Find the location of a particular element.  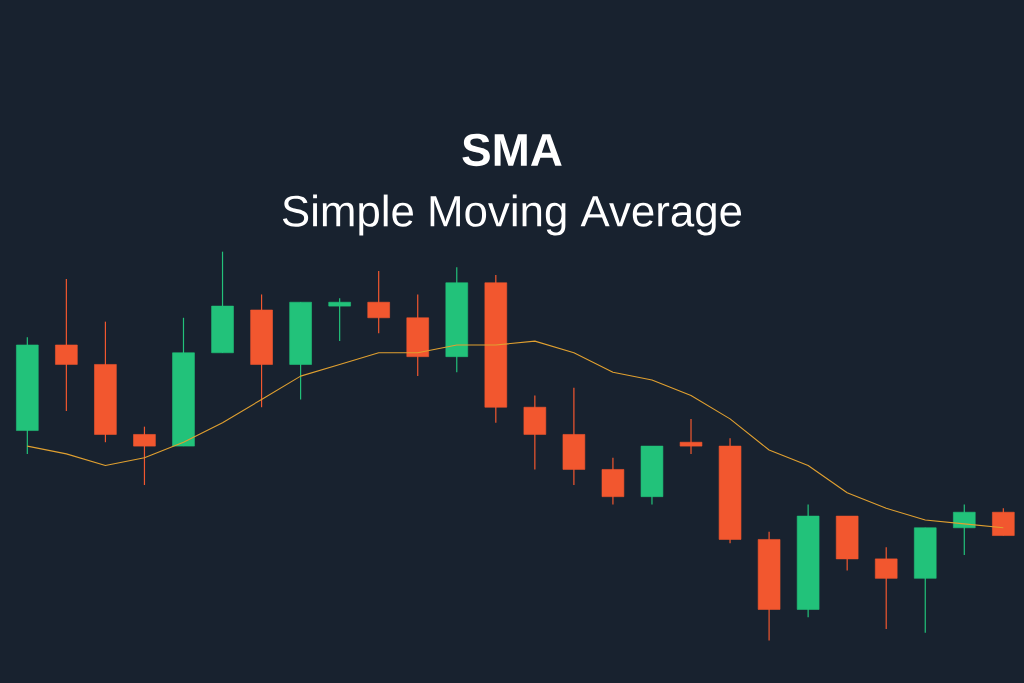

chart-subtitle: Simple Moving Average is located at coordinates (512, 215).